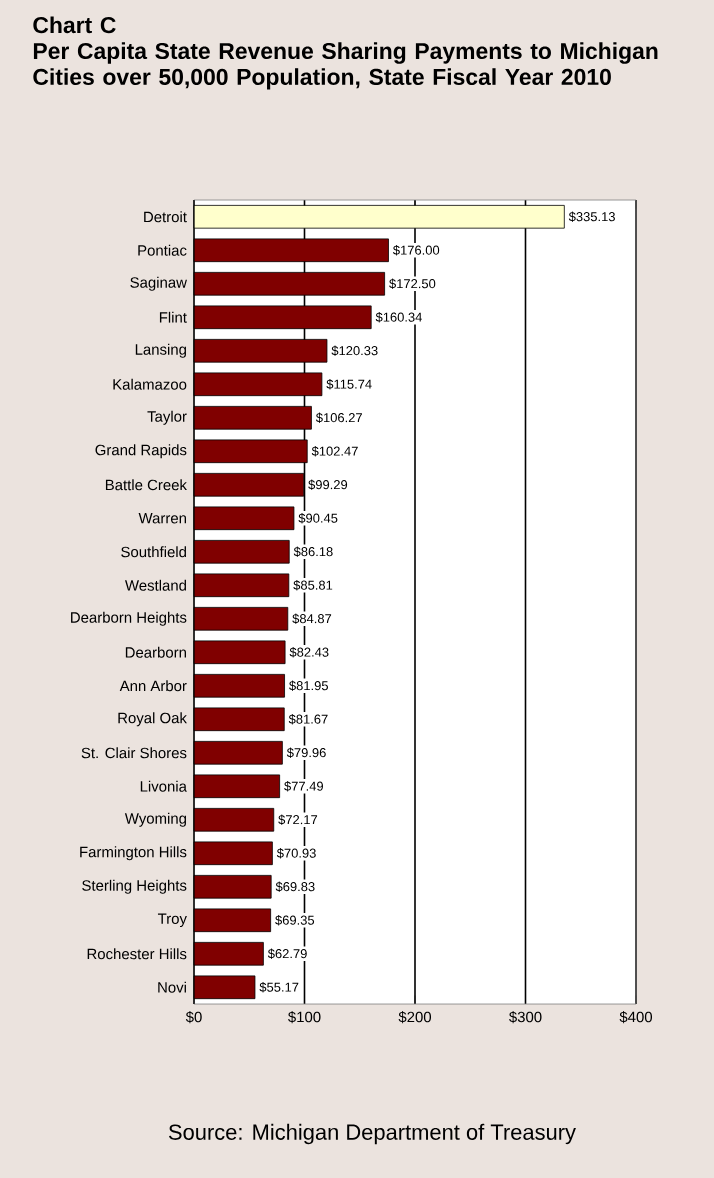 This screenshot has height=1178, width=714. Describe the element at coordinates (345, 66) in the screenshot. I see `chart-subtitle: Per Capita State Revenue Sharing Payments to Michigan Cities over 50,000 Population, State Fiscal Year 2010` at that location.